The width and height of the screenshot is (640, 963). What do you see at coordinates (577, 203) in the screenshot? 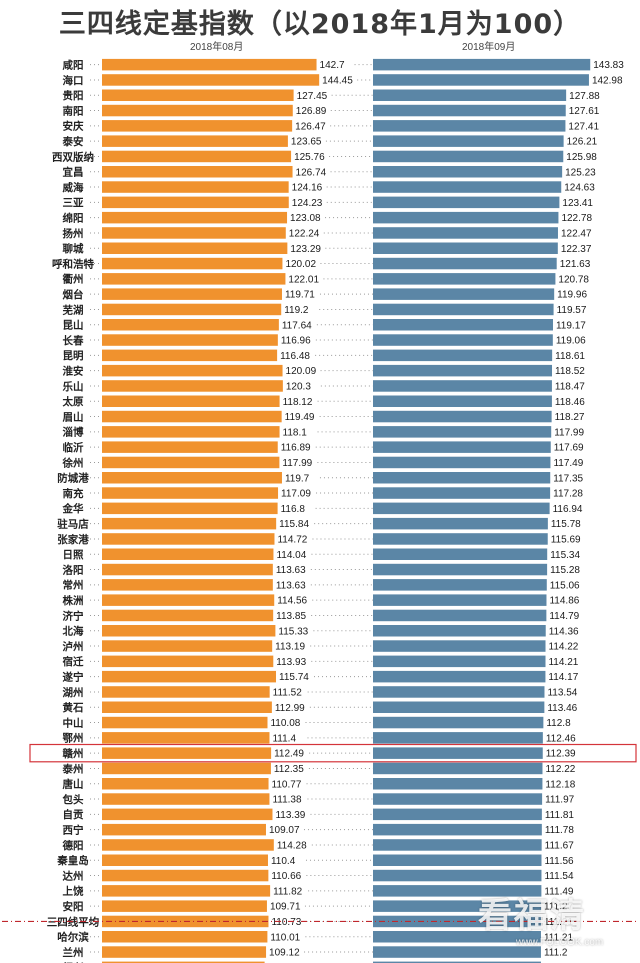
I see `value-label-2: 123.41` at bounding box center [577, 203].